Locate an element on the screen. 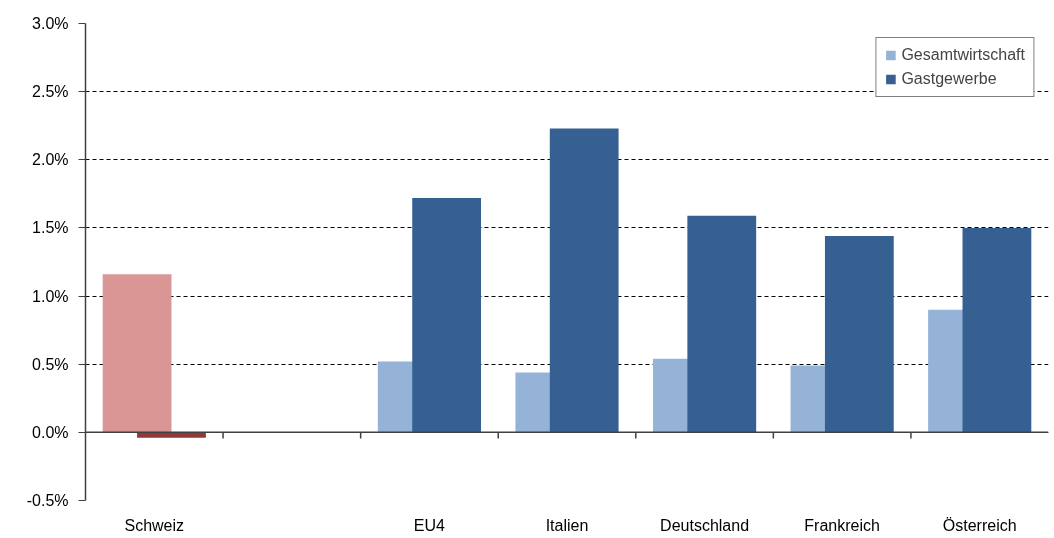 The height and width of the screenshot is (538, 1054). x-tick-label: Frankreich is located at coordinates (842, 525).